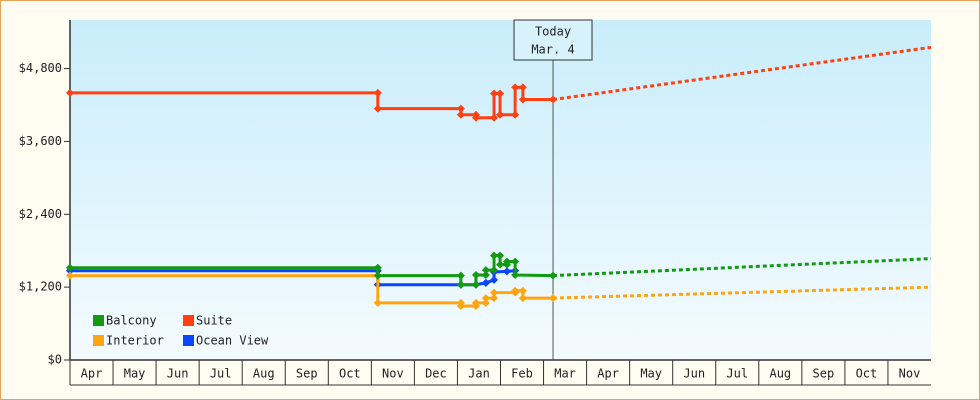  Describe the element at coordinates (131, 321) in the screenshot. I see `legend-label: Balcony` at that location.